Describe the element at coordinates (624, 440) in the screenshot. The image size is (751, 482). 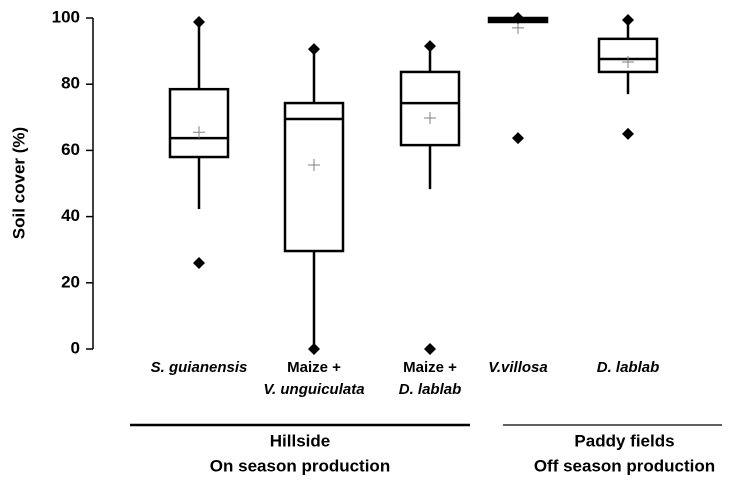
I see `group-label: Paddy fields` at that location.